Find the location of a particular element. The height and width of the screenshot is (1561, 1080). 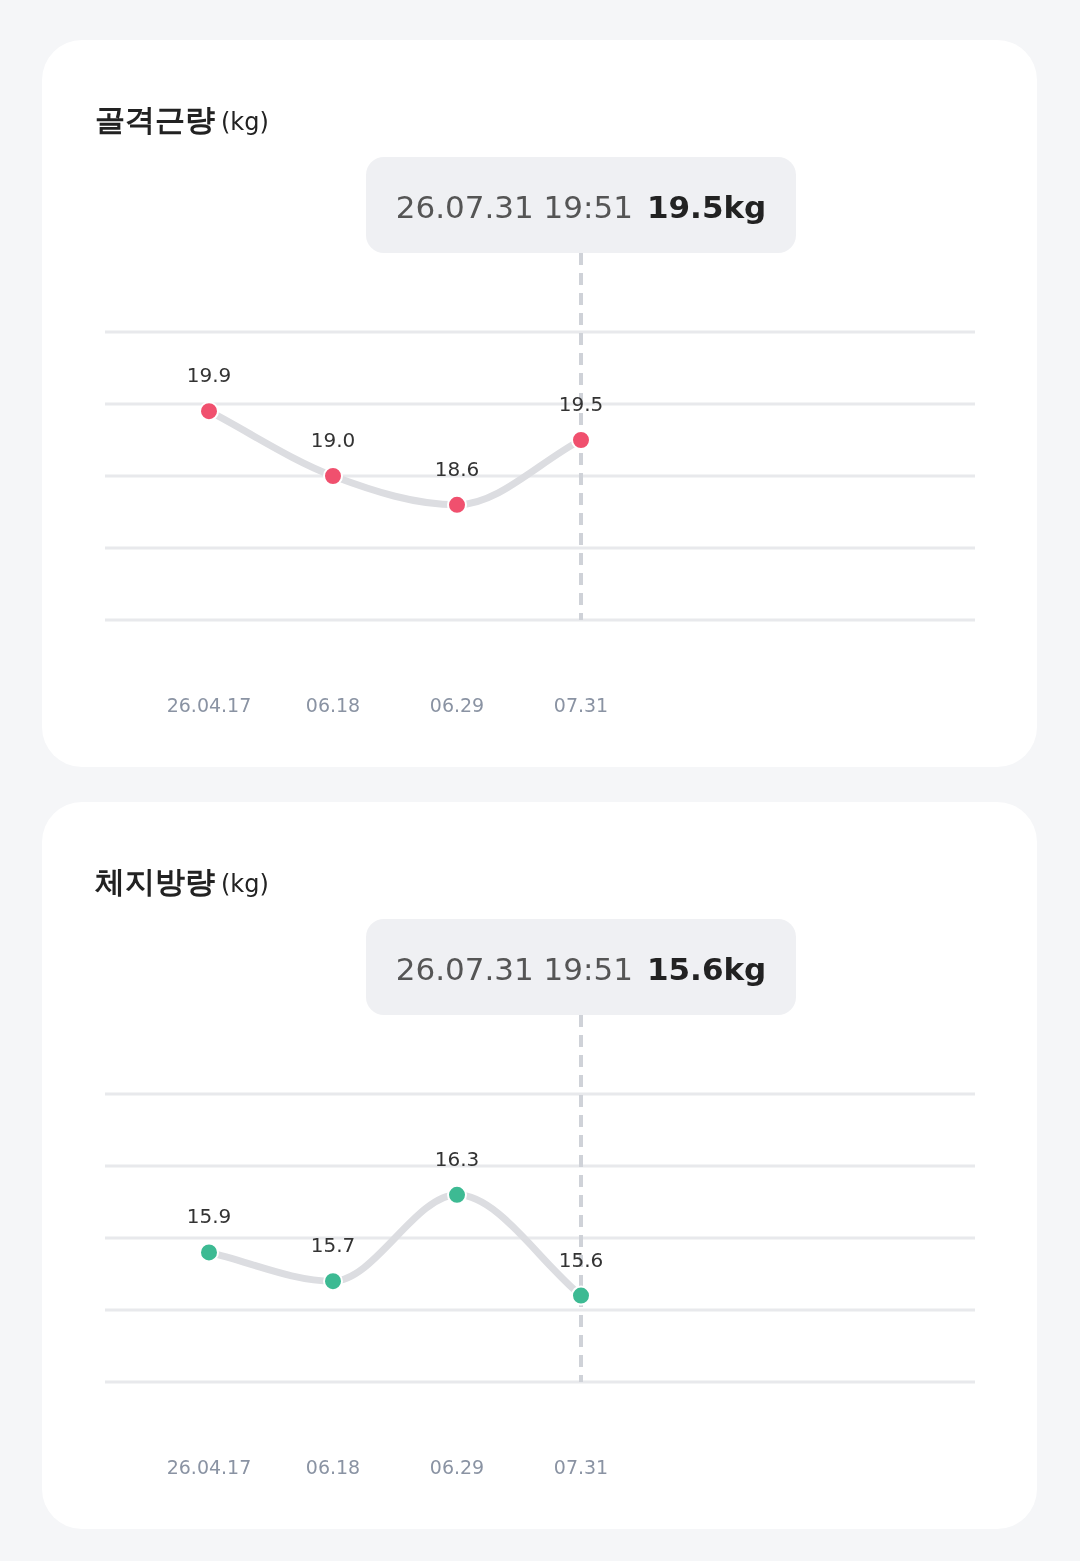

ref-line-label: 26.07.31 19:51 19.5kg is located at coordinates (581, 207).